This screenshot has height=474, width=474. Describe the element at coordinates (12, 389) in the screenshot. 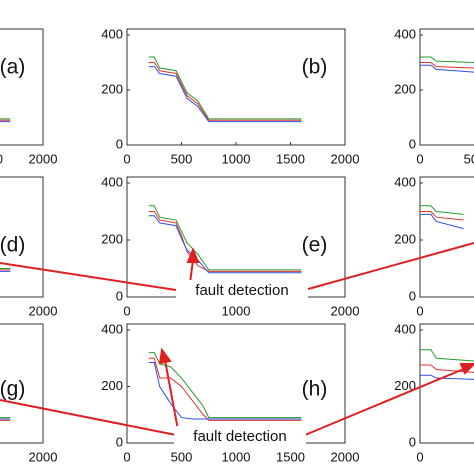

I see `panel-label: (g)` at that location.